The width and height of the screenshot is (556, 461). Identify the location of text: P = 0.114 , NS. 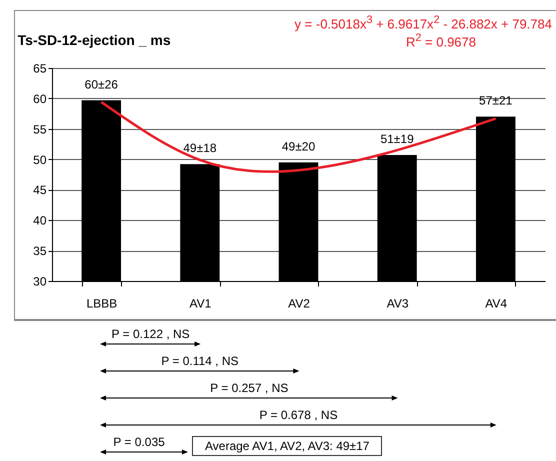
(200, 361).